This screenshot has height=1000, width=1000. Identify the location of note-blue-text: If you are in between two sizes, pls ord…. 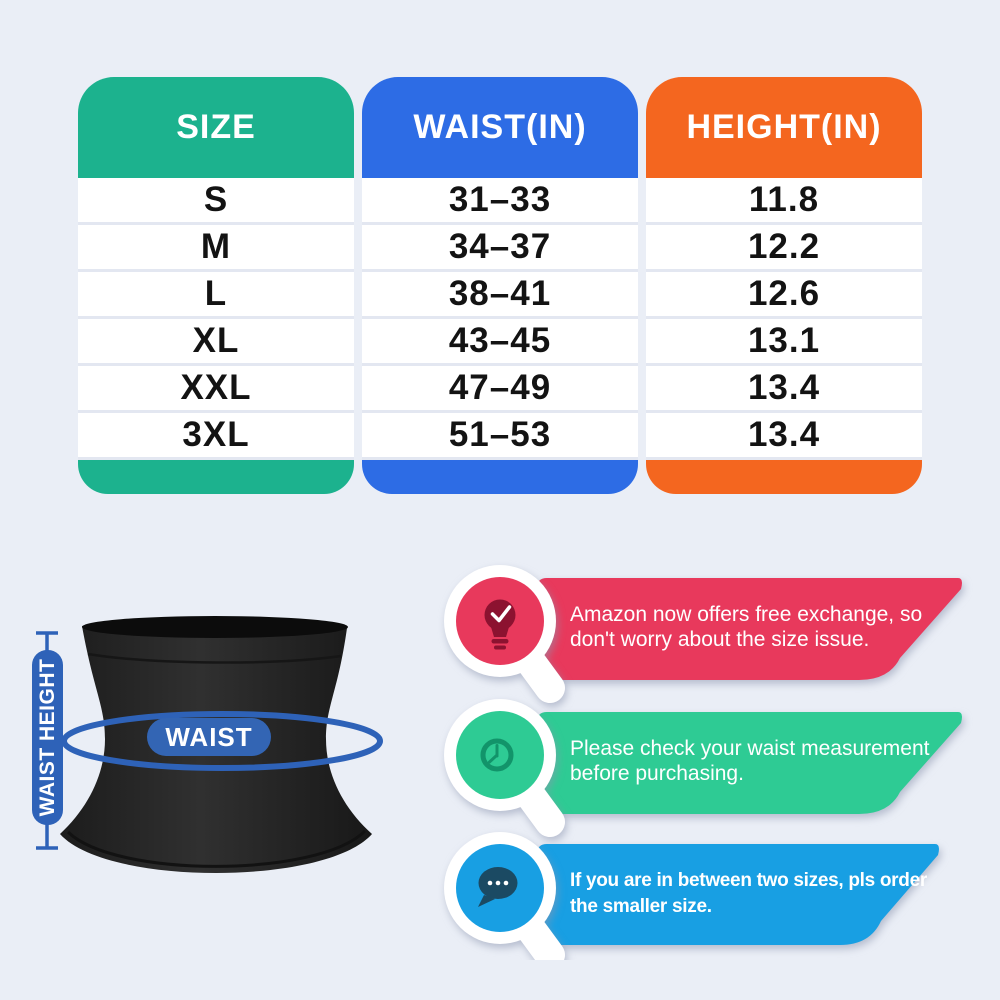
(765, 894).